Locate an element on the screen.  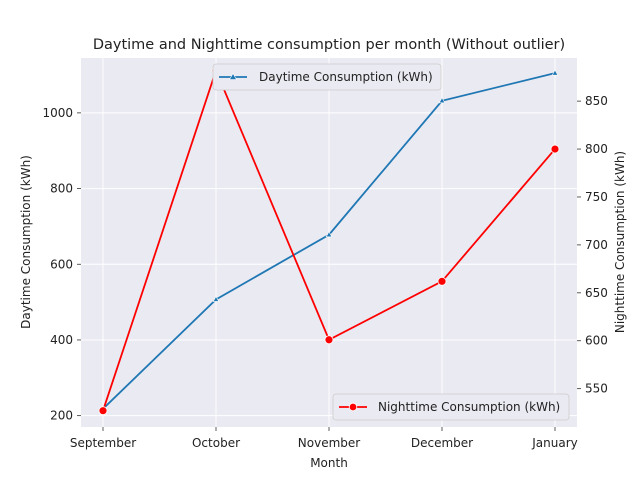
right-y-axis-label: Nighttime Consumption (kWh) is located at coordinates (620, 242).